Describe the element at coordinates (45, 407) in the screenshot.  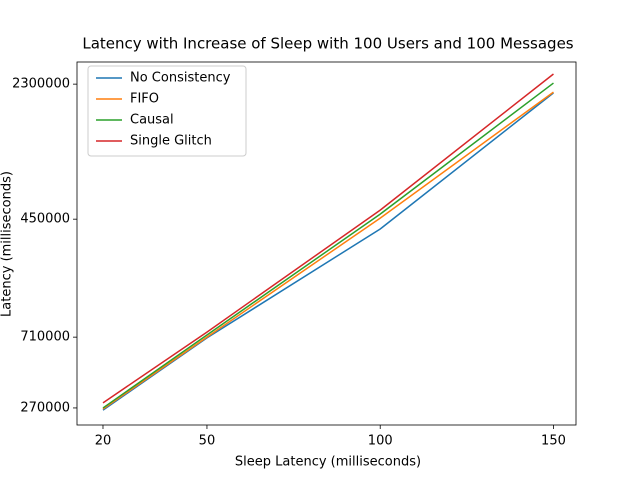
I see `y-tick-label: 270000` at that location.